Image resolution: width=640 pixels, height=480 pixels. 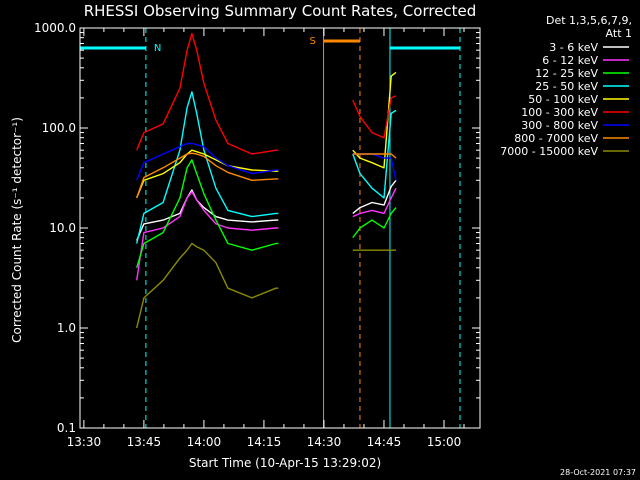 What do you see at coordinates (264, 442) in the screenshot?
I see `x-tick-label: 14:15` at bounding box center [264, 442].